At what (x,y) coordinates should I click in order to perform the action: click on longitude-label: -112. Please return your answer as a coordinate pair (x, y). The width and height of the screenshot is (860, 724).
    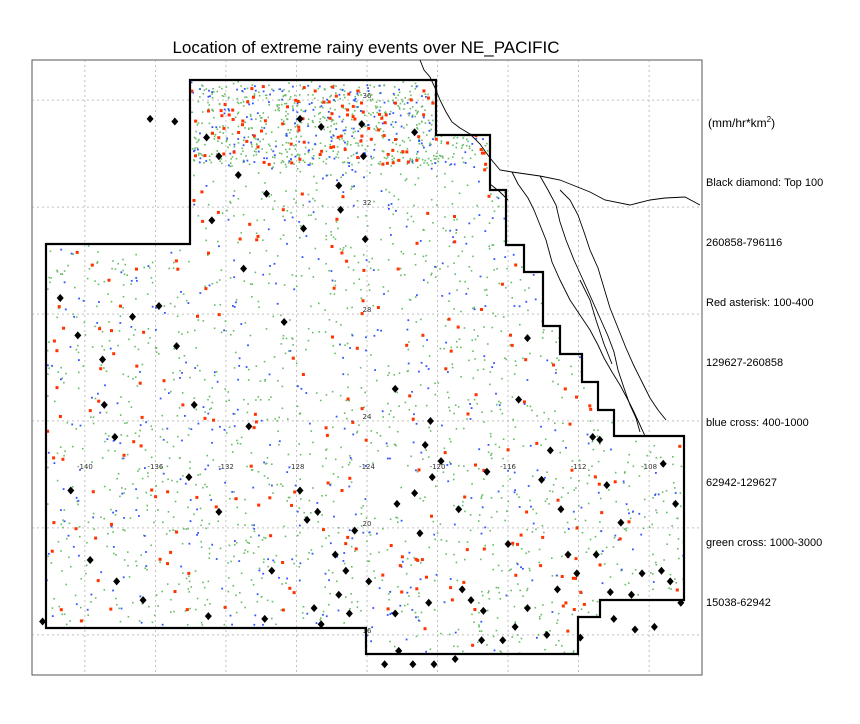
    Looking at the image, I should click on (579, 467).